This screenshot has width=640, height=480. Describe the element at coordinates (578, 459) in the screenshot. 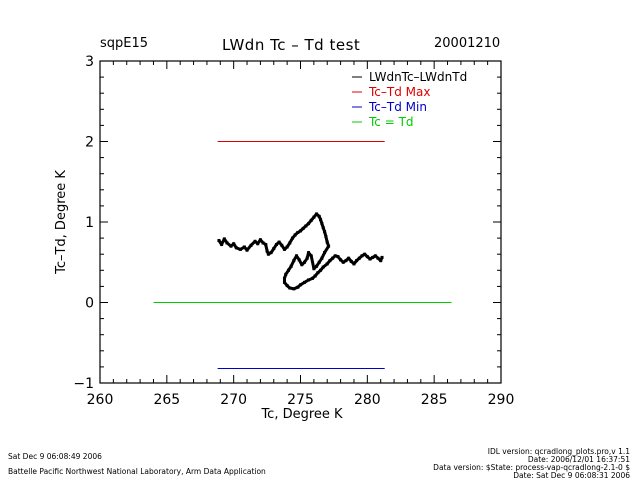

I see `footer-idl-date: Date: 2006/12/01 16:37:51` at that location.